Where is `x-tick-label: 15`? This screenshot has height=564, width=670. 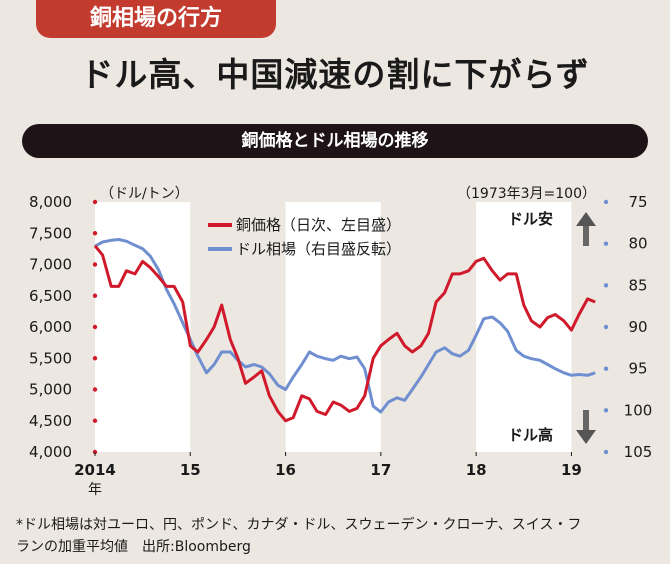 x-tick-label: 15 is located at coordinates (190, 470).